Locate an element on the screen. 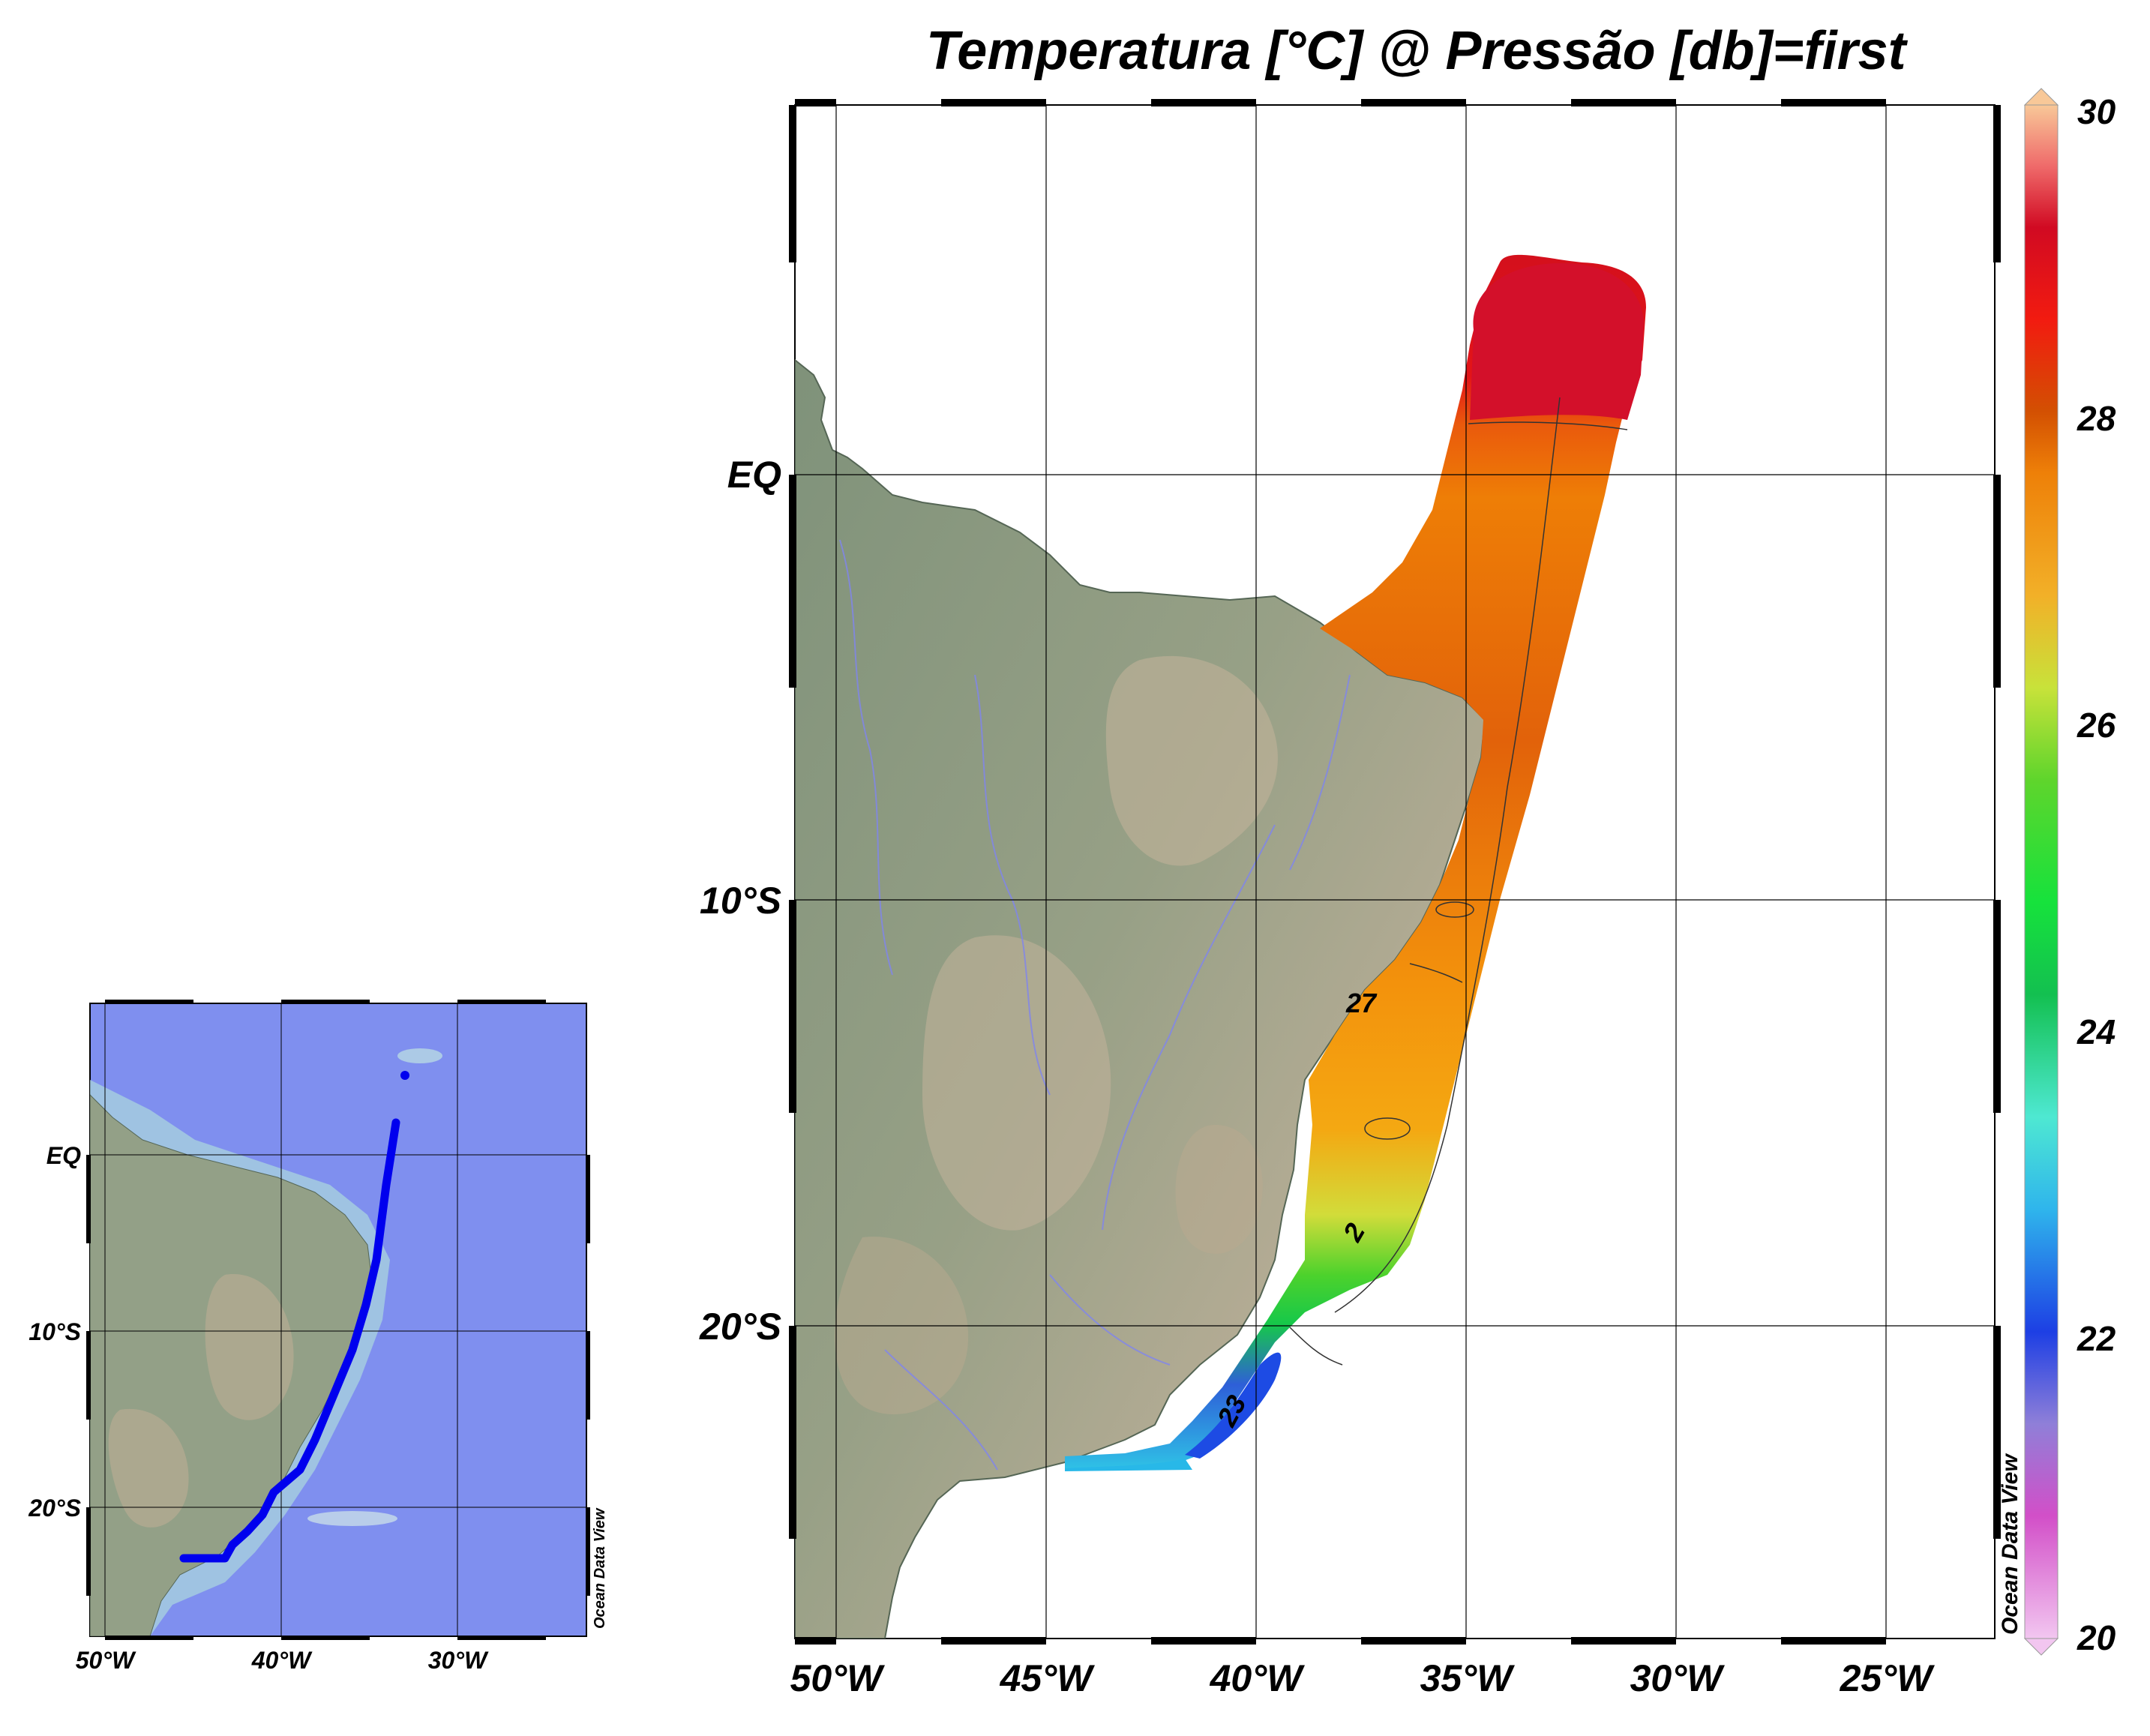  colorbar-tick: 22 is located at coordinates (2096, 1338).